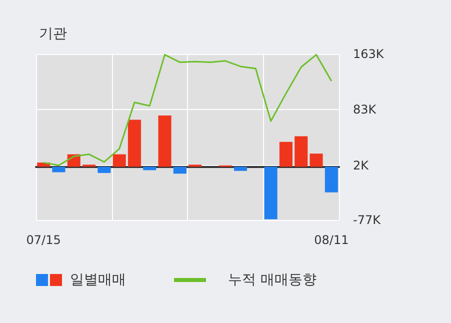 This screenshot has height=323, width=451. I want to click on y-tick-label: 163K, so click(369, 54).